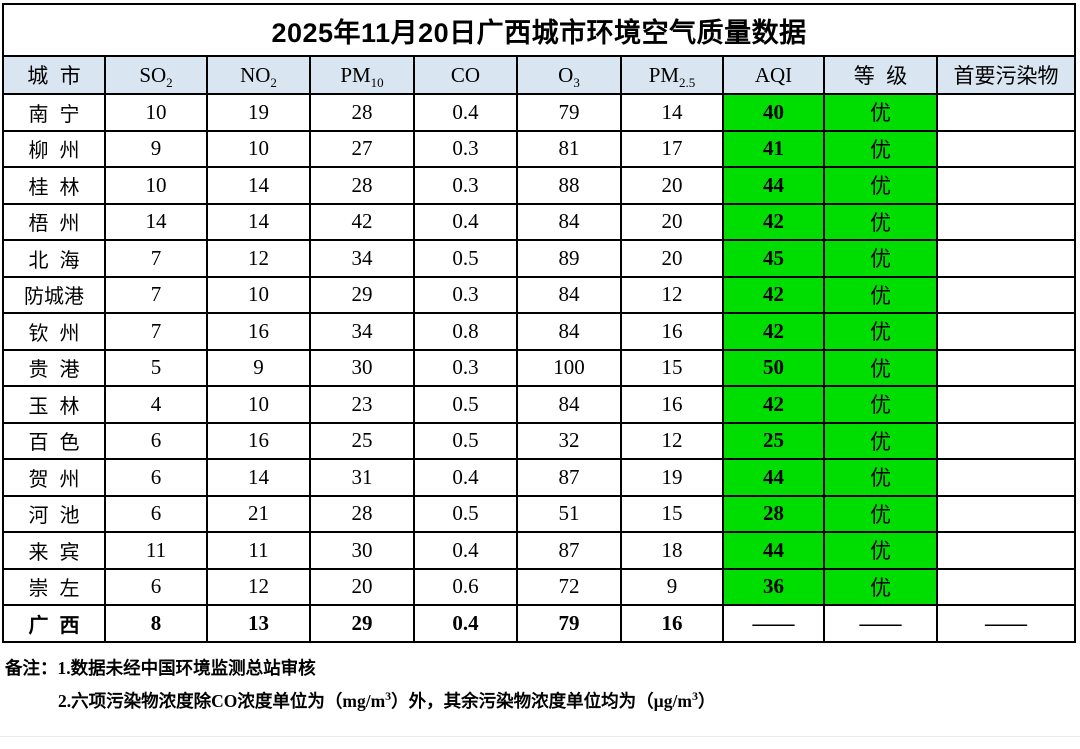 The height and width of the screenshot is (749, 1080). Describe the element at coordinates (54, 550) in the screenshot. I see `city-cell: 来宾` at that location.